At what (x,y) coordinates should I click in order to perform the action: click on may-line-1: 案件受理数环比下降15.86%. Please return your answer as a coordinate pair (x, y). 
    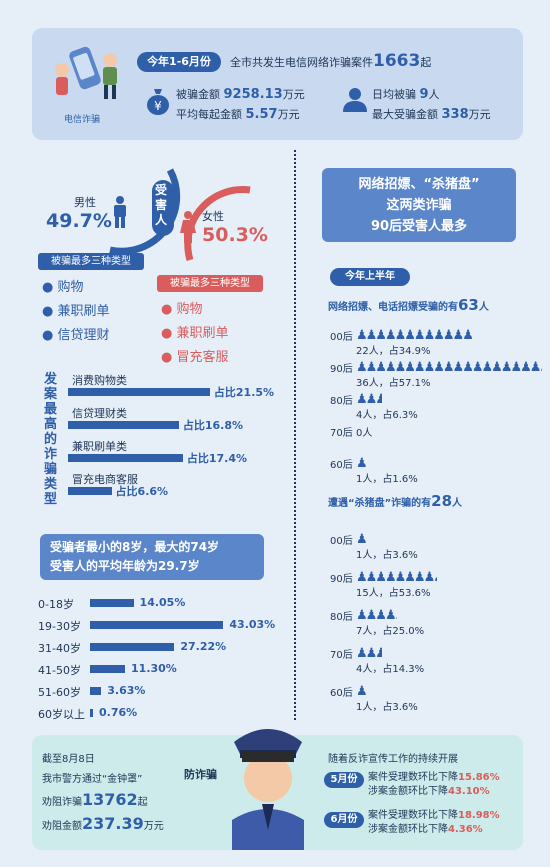
    Looking at the image, I should click on (434, 775).